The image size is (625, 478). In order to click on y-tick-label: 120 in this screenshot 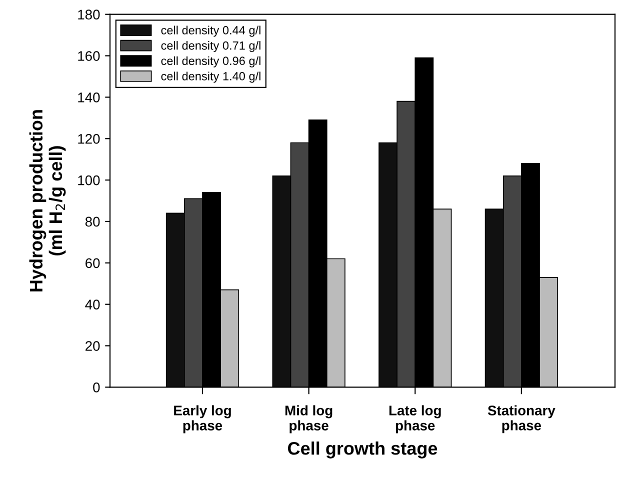, I will do `click(89, 139)`.